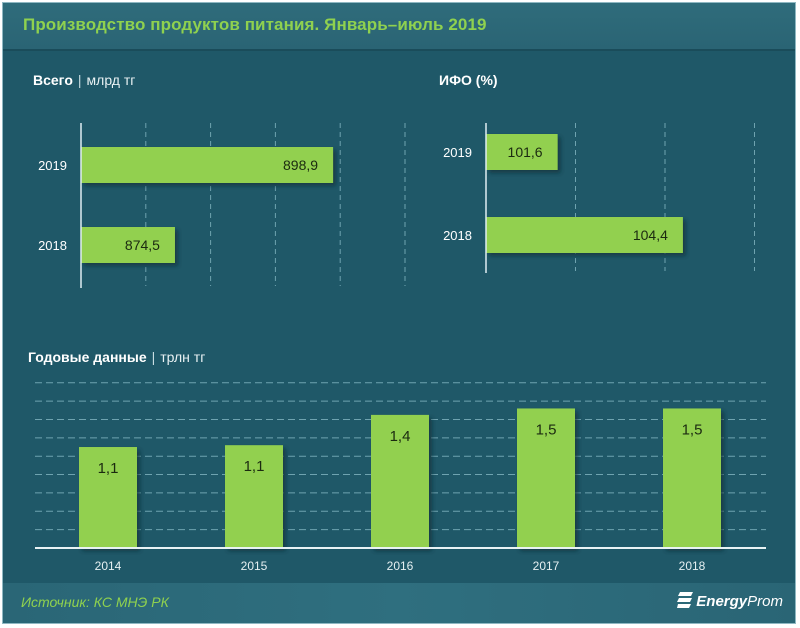 Image resolution: width=800 pixels, height=628 pixels. I want to click on total-unit: млрд тг, so click(111, 80).